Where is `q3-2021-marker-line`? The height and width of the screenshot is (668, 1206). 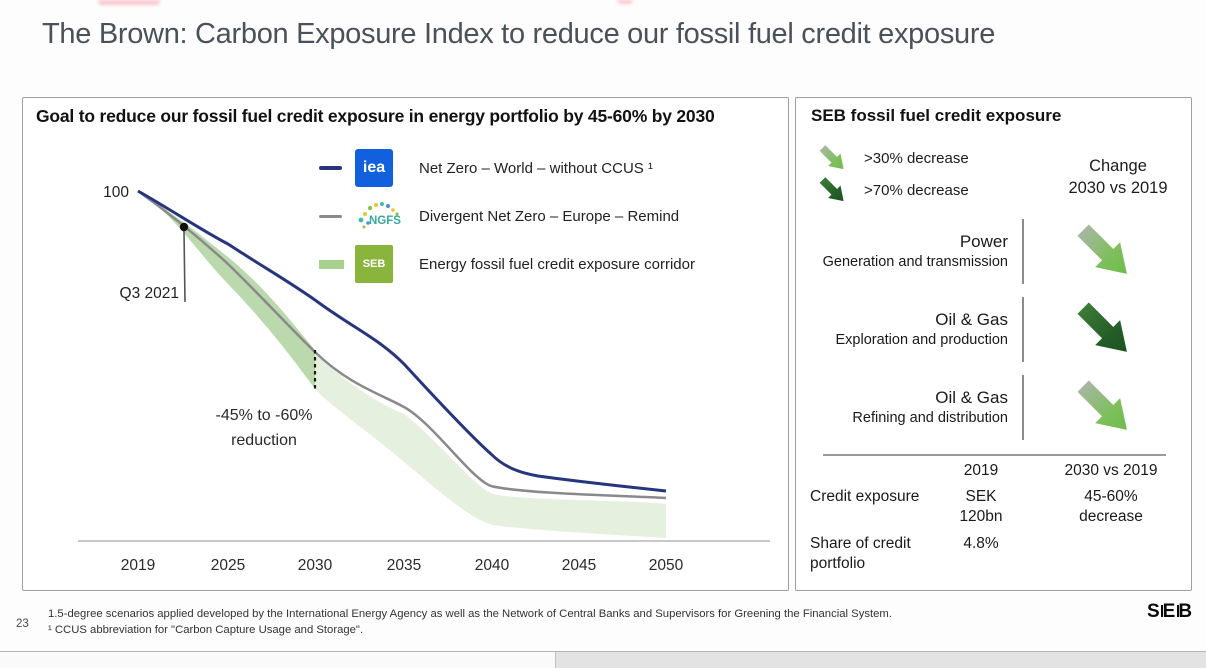
q3-2021-marker-line is located at coordinates (184, 266).